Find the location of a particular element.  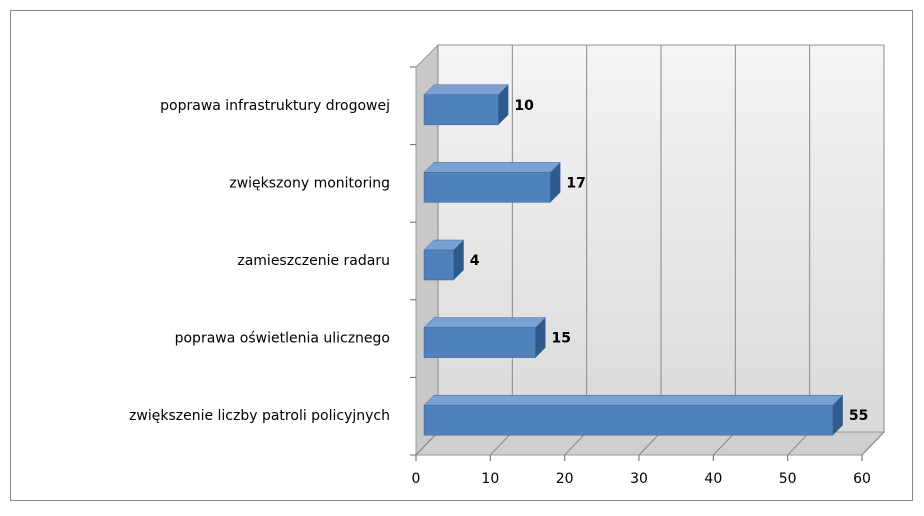

data-label: 55 is located at coordinates (858, 416).